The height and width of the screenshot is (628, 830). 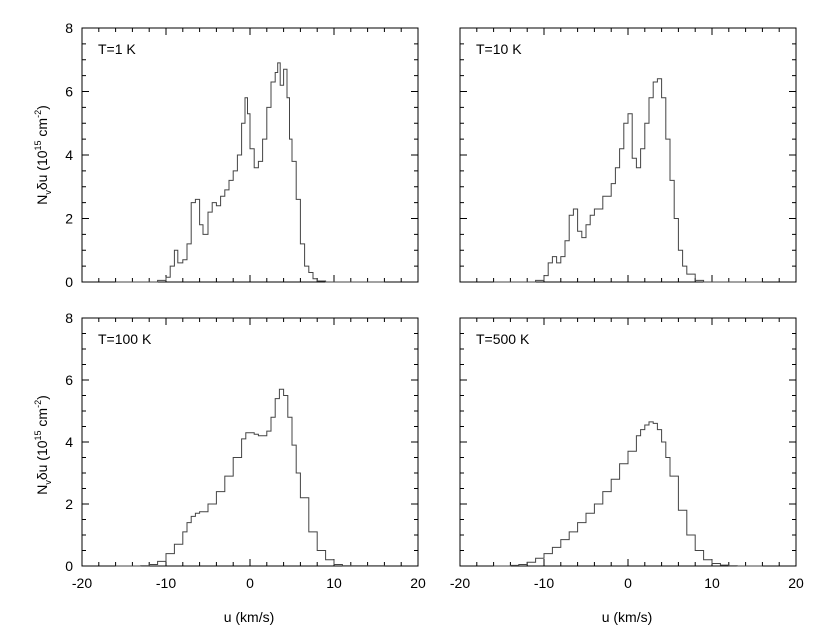 I want to click on panel-label: T=500 K, so click(x=503, y=339).